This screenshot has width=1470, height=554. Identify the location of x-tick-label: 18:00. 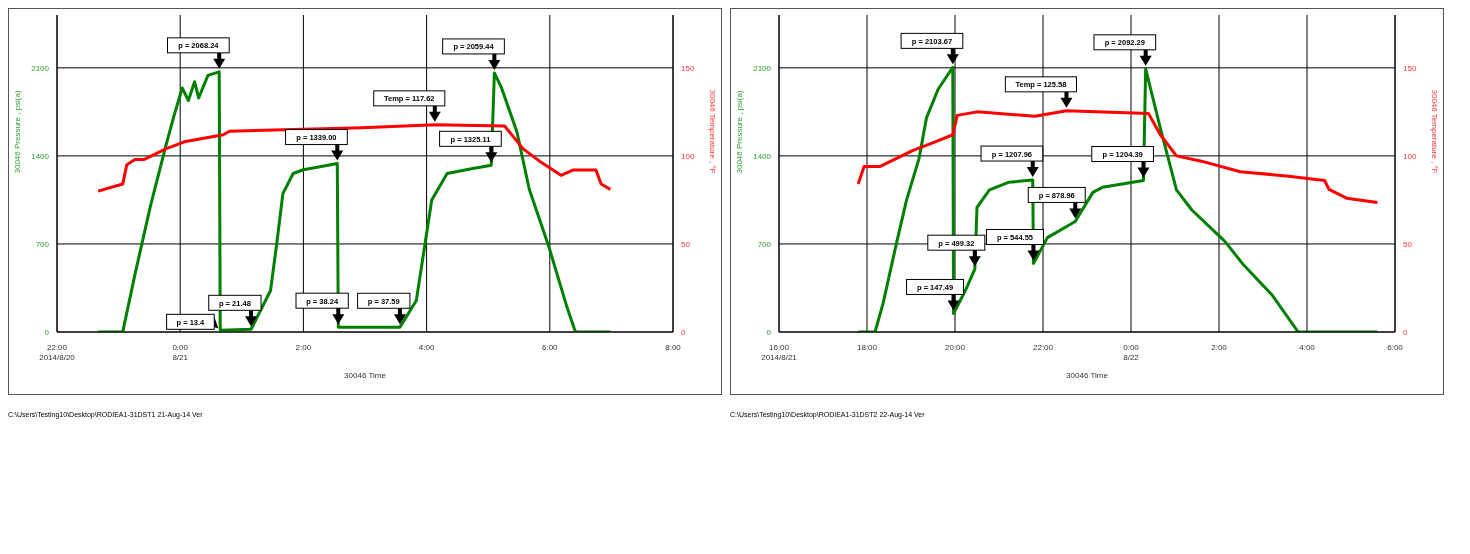
(867, 347).